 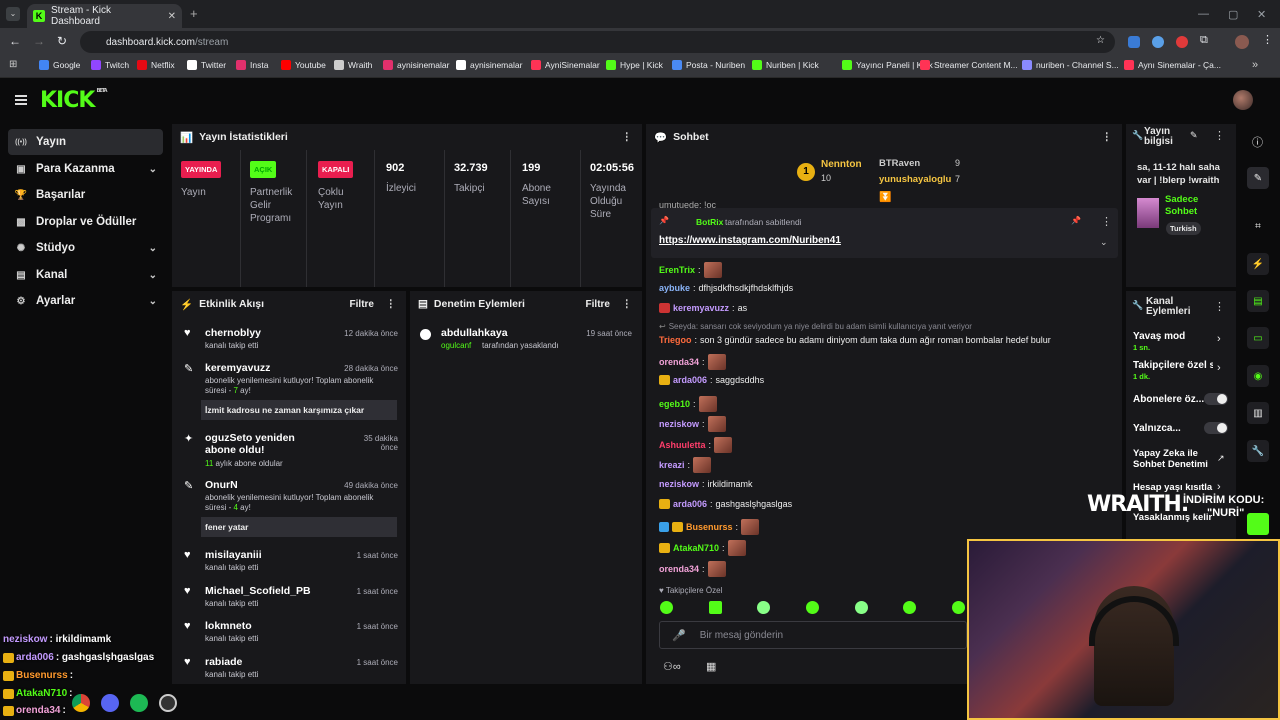 What do you see at coordinates (85, 301) in the screenshot?
I see `sidebar-item: ⚙ Ayarlar ⌄` at bounding box center [85, 301].